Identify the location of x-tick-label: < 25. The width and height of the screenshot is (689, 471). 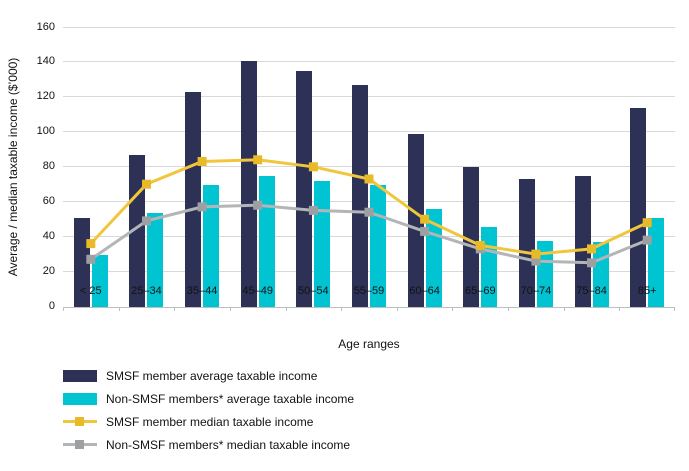
(90, 291).